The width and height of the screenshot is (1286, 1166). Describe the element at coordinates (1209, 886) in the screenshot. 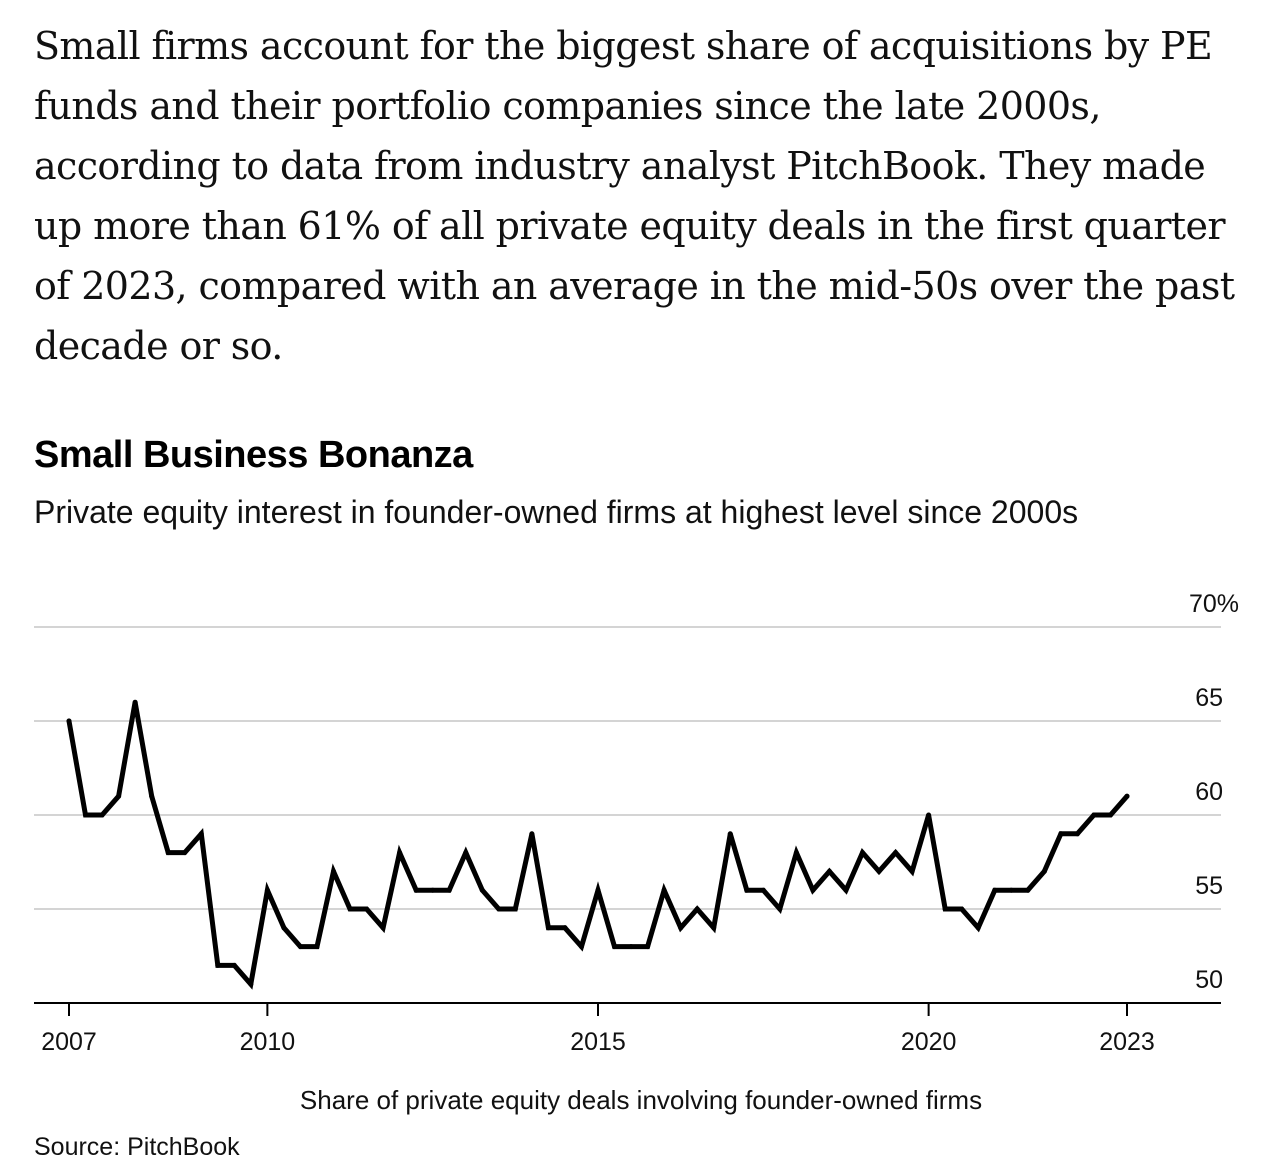

I see `y-tick-label-55: 55` at that location.